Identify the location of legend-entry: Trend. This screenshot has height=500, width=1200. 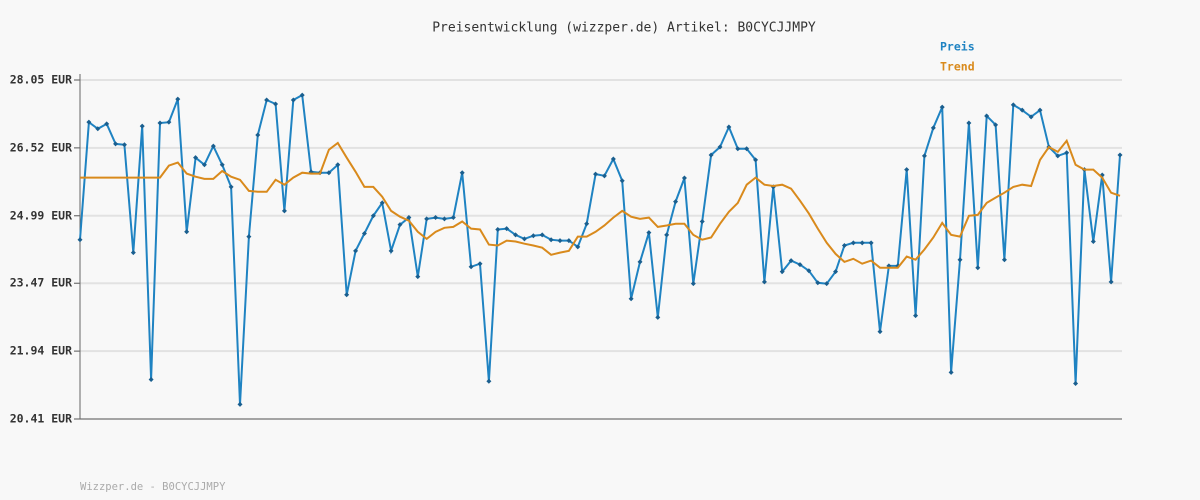
(957, 67).